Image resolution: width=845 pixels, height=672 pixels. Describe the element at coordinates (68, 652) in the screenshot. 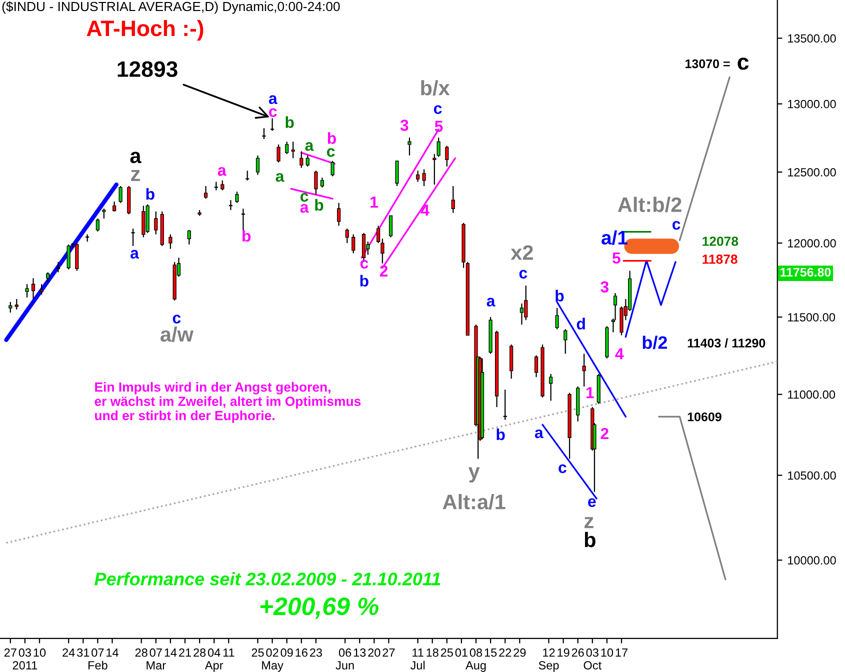

I see `x-tick-label: 24` at that location.